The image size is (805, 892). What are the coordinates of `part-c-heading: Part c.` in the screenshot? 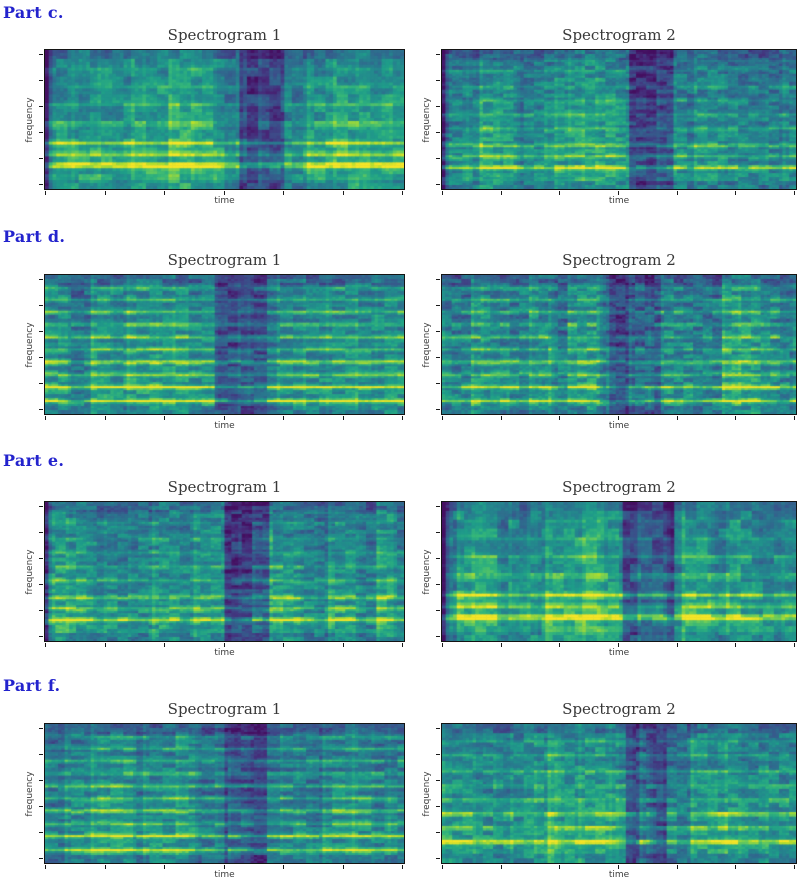 It's located at (33, 12).